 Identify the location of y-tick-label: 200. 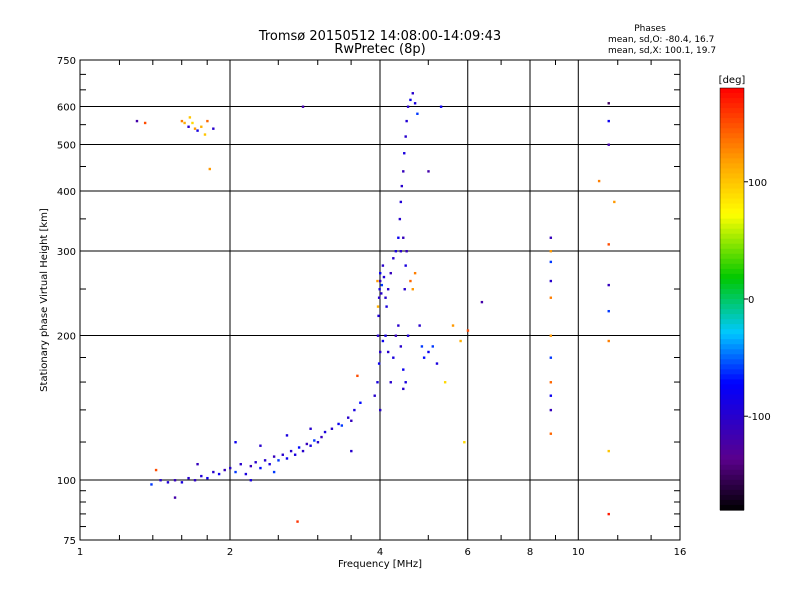
(66, 337).